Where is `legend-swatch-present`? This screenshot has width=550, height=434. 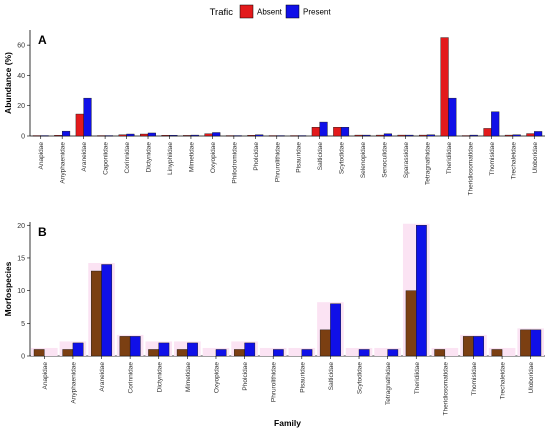
legend-swatch-present is located at coordinates (292, 11).